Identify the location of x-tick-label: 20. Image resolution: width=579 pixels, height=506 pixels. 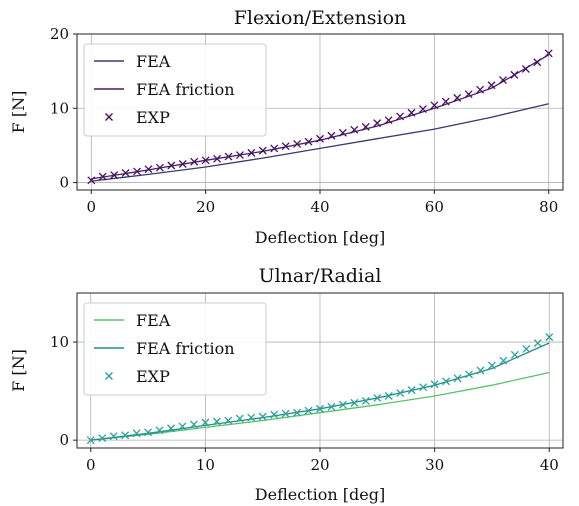
(319, 465).